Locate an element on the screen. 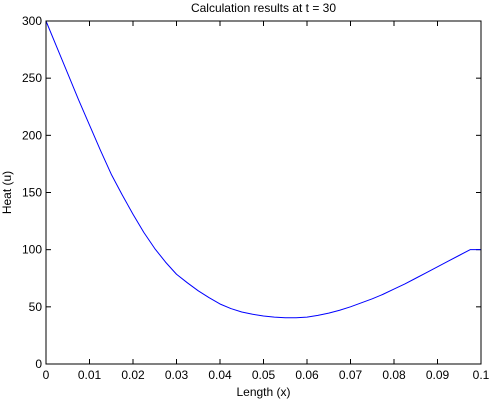 Image resolution: width=489 pixels, height=402 pixels. x-tick-label: 0.02 is located at coordinates (133, 375).